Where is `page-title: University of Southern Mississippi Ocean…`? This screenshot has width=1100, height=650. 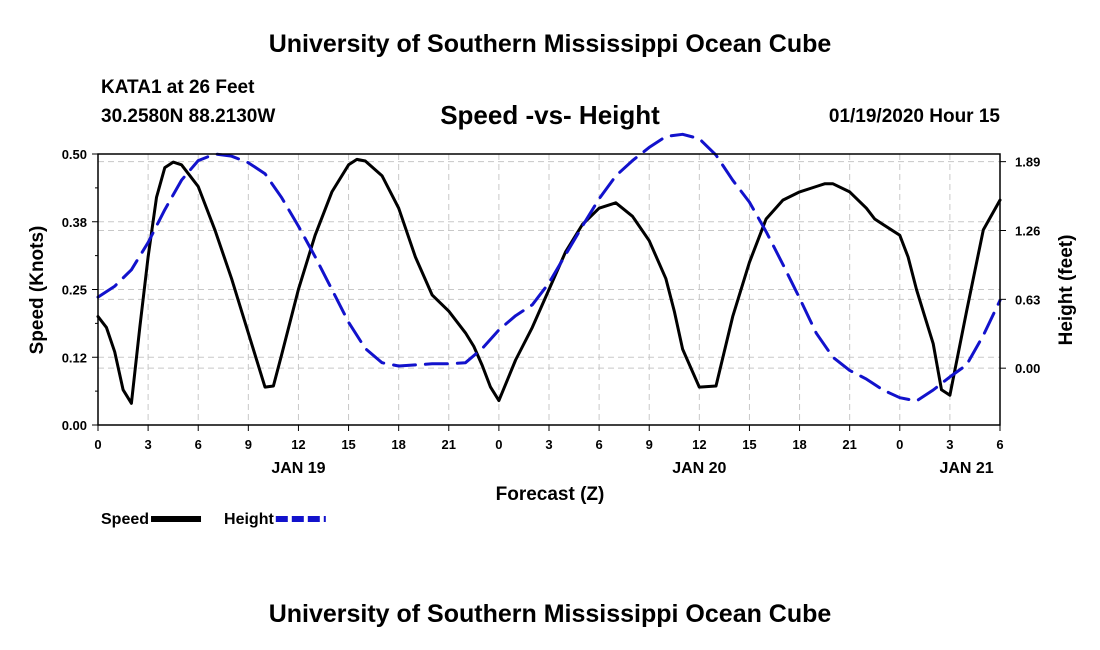 page-title: University of Southern Mississippi Ocean… is located at coordinates (550, 44).